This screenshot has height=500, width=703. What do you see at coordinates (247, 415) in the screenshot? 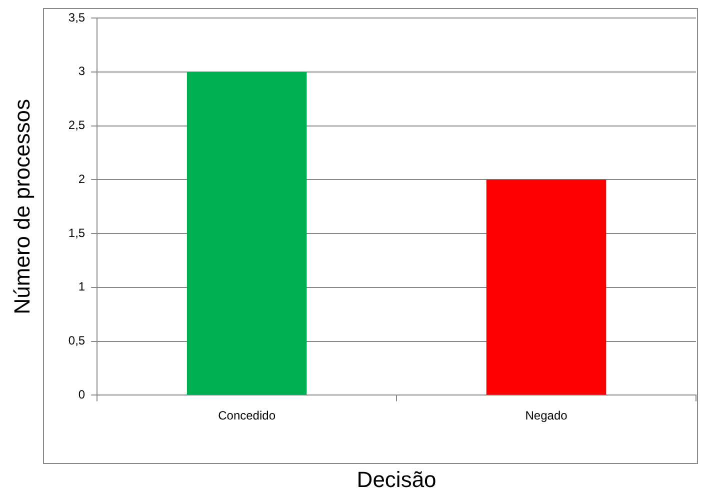
I see `x-tick-label: Concedido` at bounding box center [247, 415].